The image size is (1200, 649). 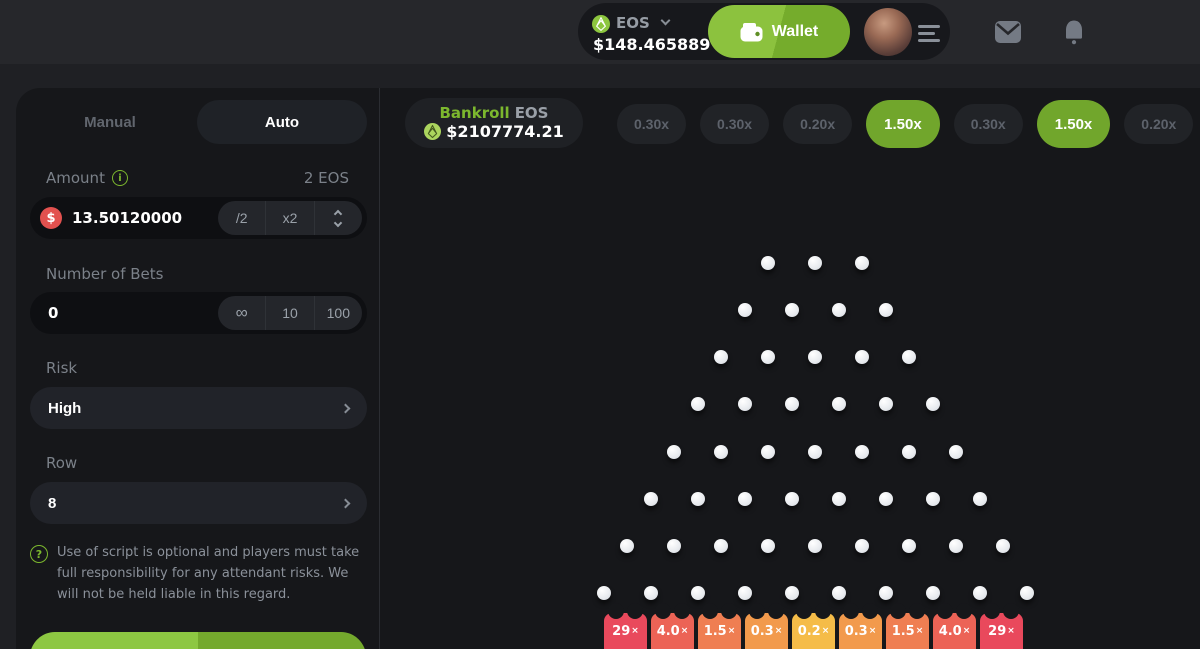 What do you see at coordinates (337, 313) in the screenshot?
I see `bets-100-button: 100` at bounding box center [337, 313].